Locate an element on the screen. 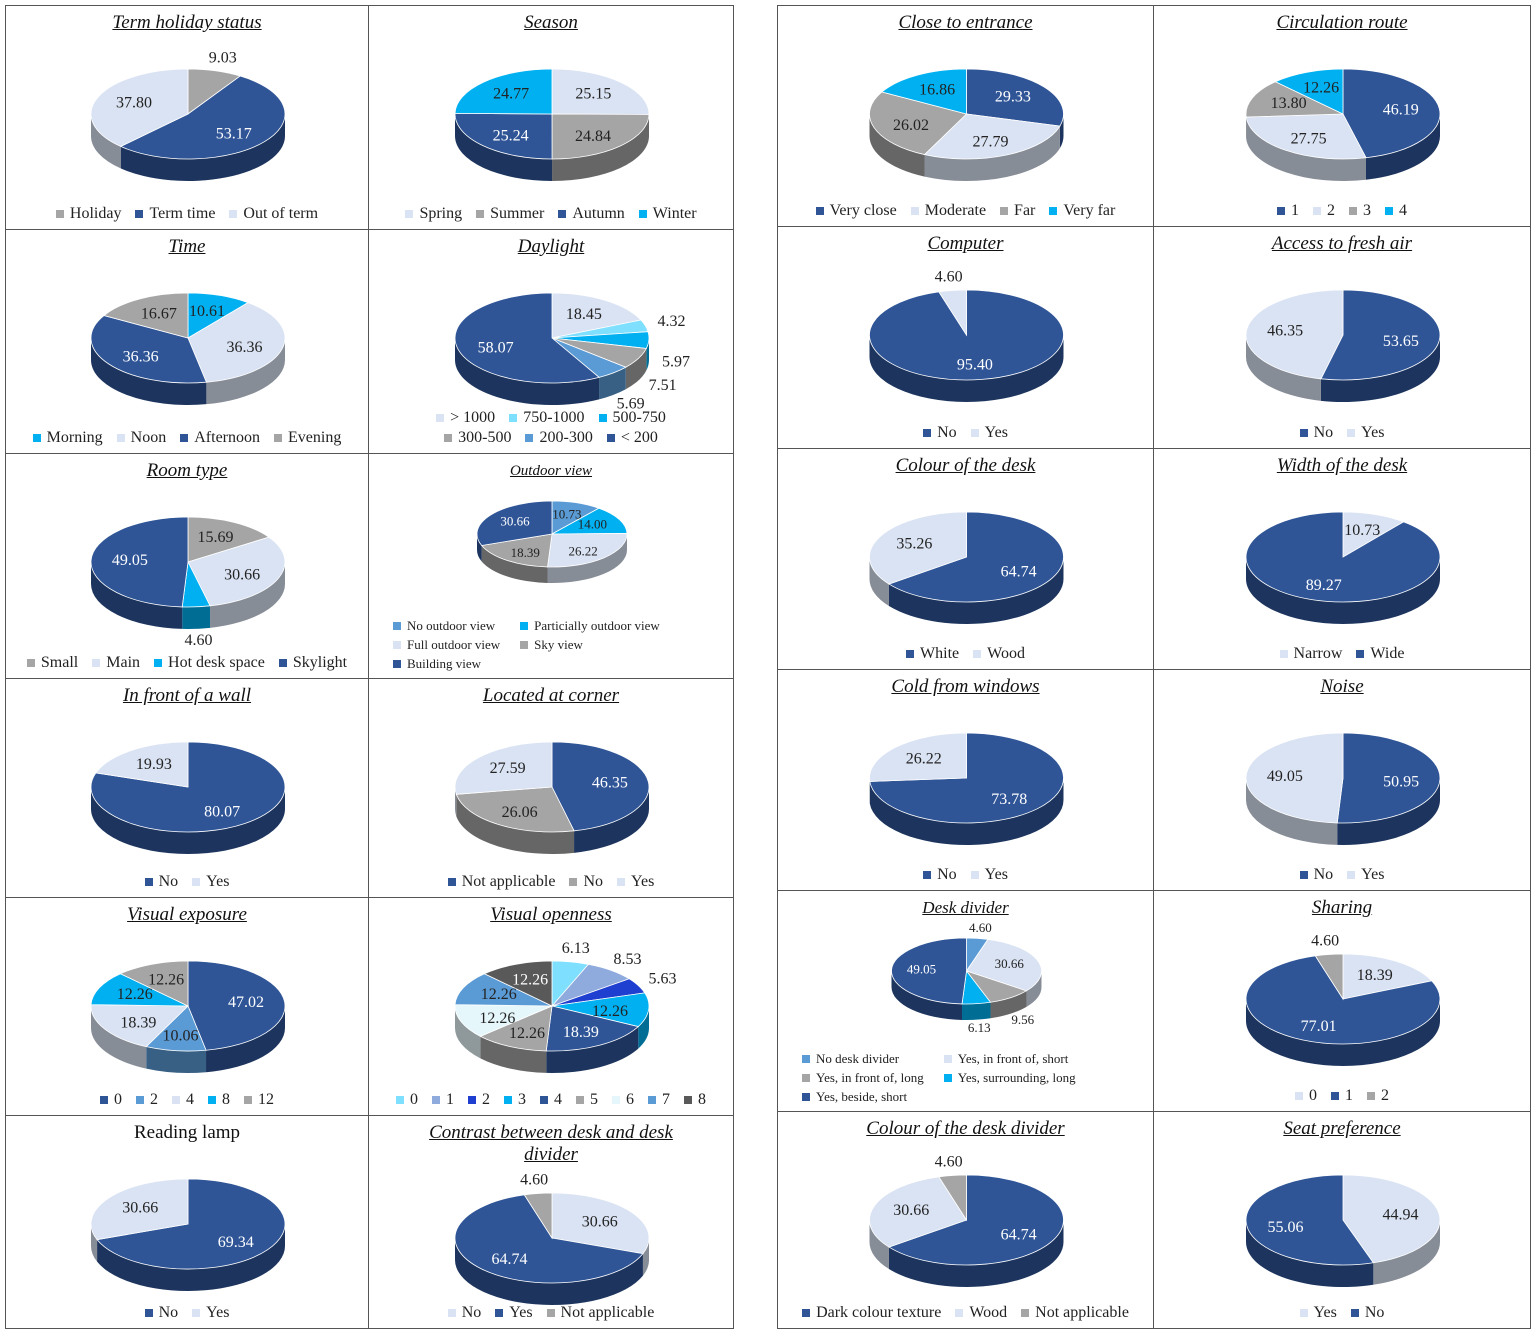 This screenshot has height=1333, width=1535. legend-item: 1 is located at coordinates (443, 1100).